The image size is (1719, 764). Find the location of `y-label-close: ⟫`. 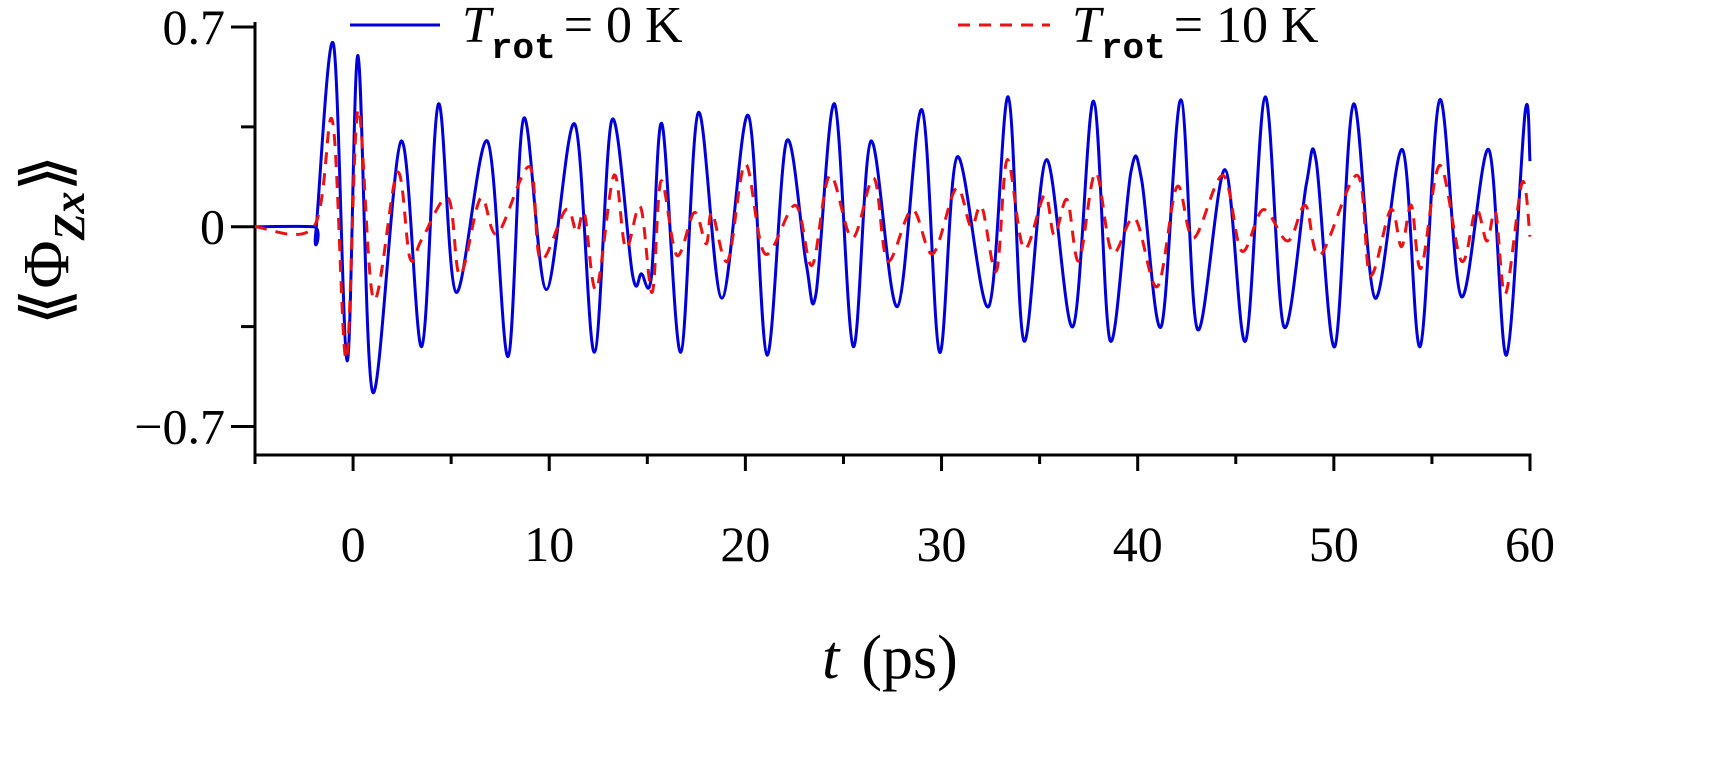

y-label-close: ⟫ is located at coordinates (46, 173).